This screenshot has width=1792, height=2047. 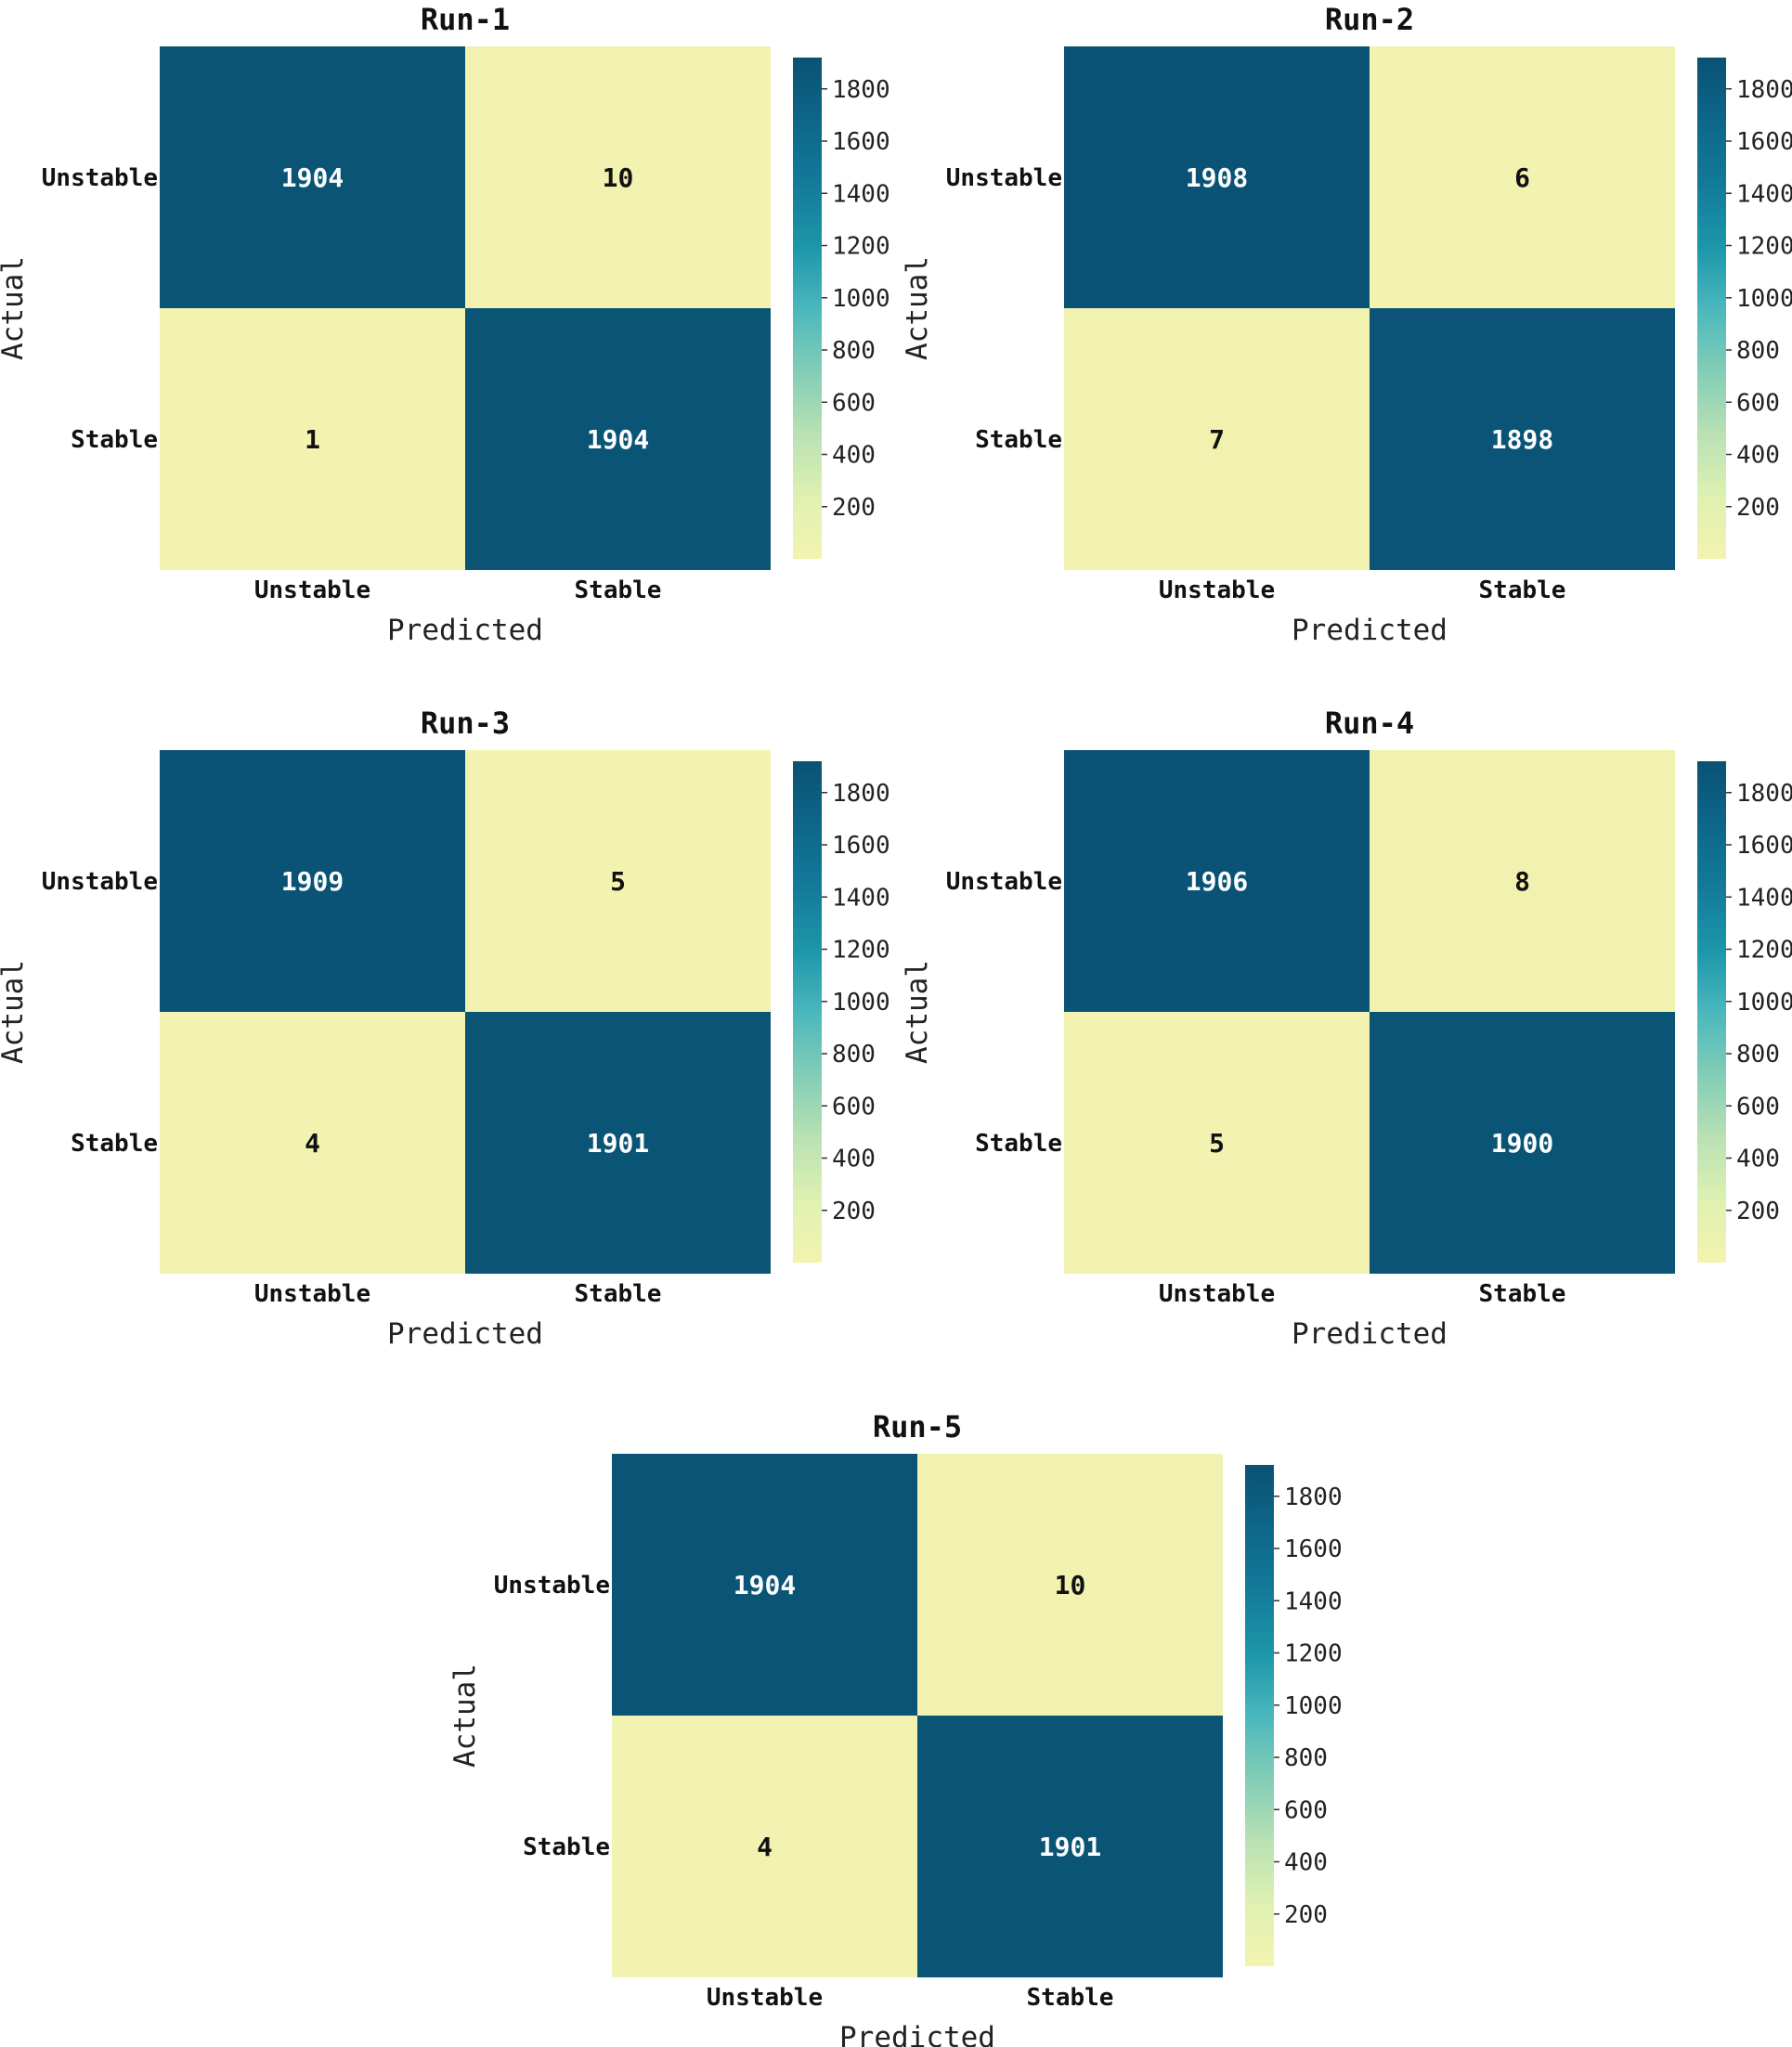 I want to click on chart-title: Run-5, so click(x=918, y=1427).